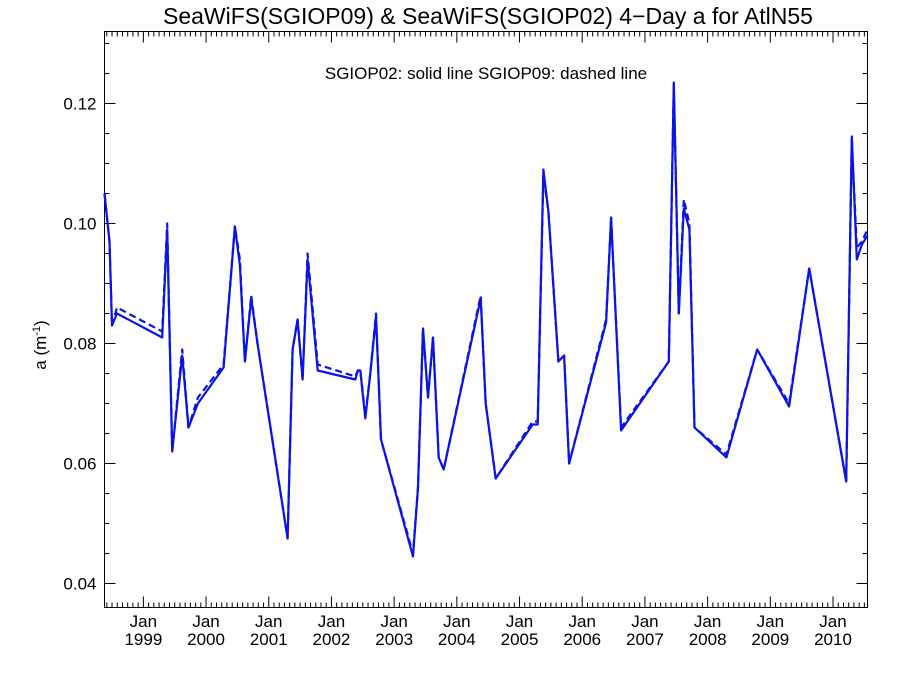  I want to click on legend-annotation: SGIOP02: solid line SGIOP09: dashed line, so click(486, 73).